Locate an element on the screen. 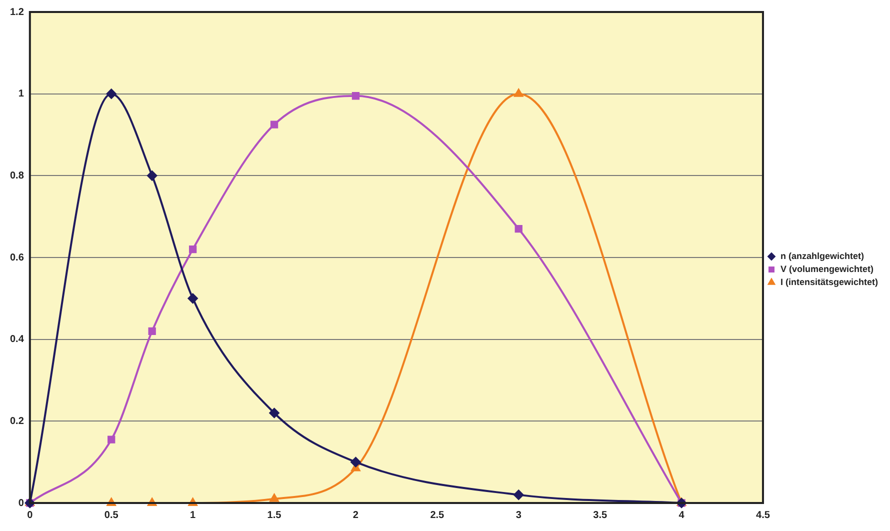 Image resolution: width=890 pixels, height=531 pixels. x-tick-label: 4.5 is located at coordinates (763, 515).